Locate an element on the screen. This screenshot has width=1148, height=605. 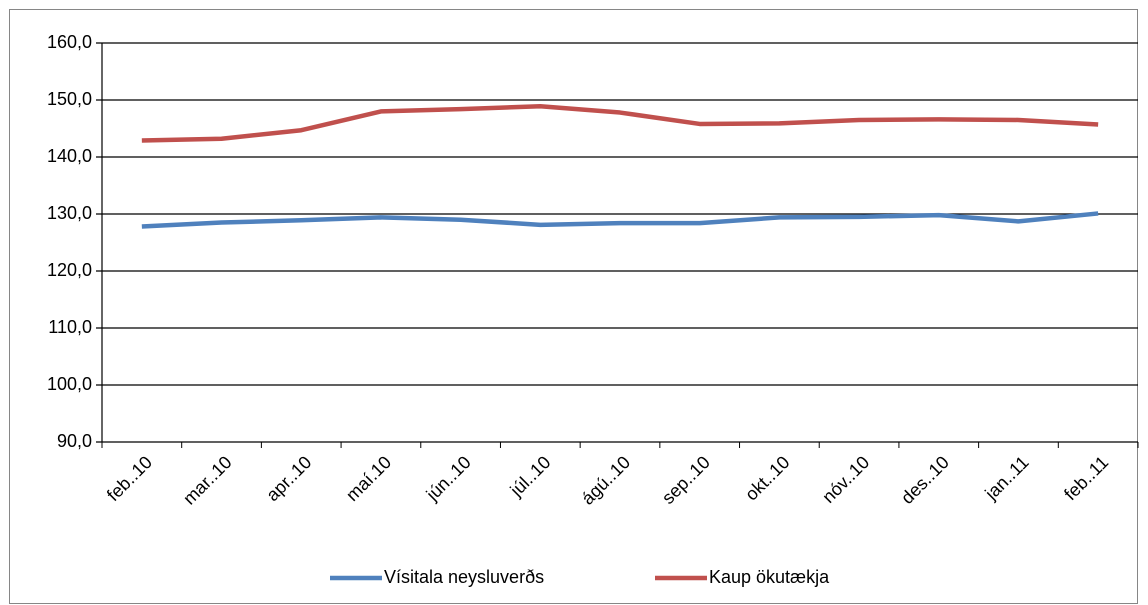
y-tick-label: 140,0 is located at coordinates (69, 156).